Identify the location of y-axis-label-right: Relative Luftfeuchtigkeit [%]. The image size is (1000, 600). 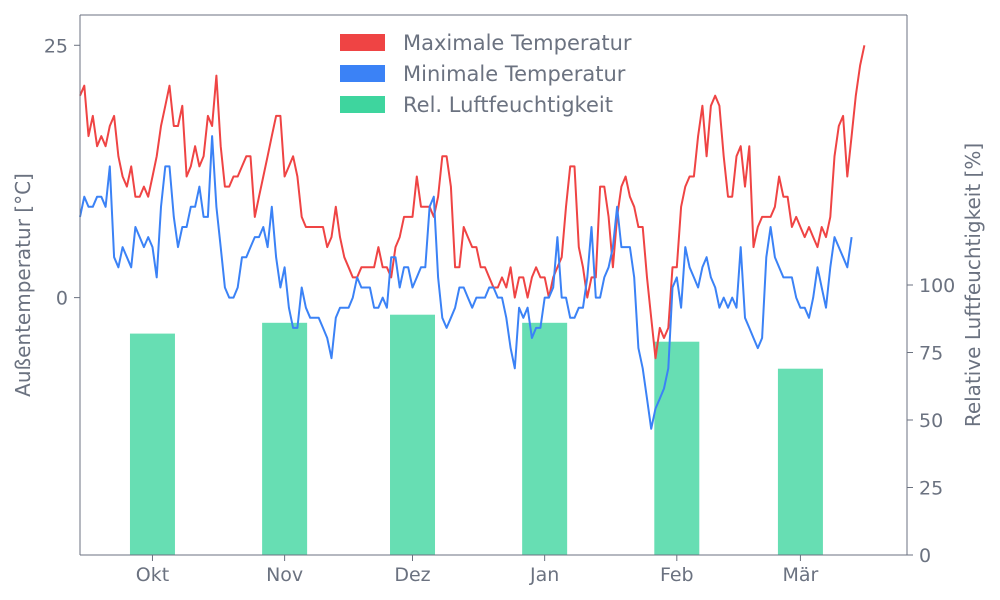
(973, 285).